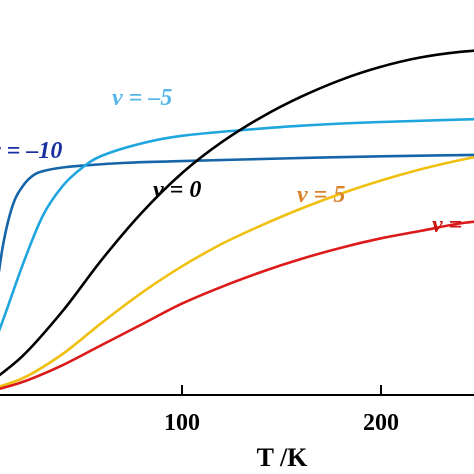 This screenshot has width=474, height=474. What do you see at coordinates (381, 423) in the screenshot?
I see `x-tick-label-200: 200` at bounding box center [381, 423].